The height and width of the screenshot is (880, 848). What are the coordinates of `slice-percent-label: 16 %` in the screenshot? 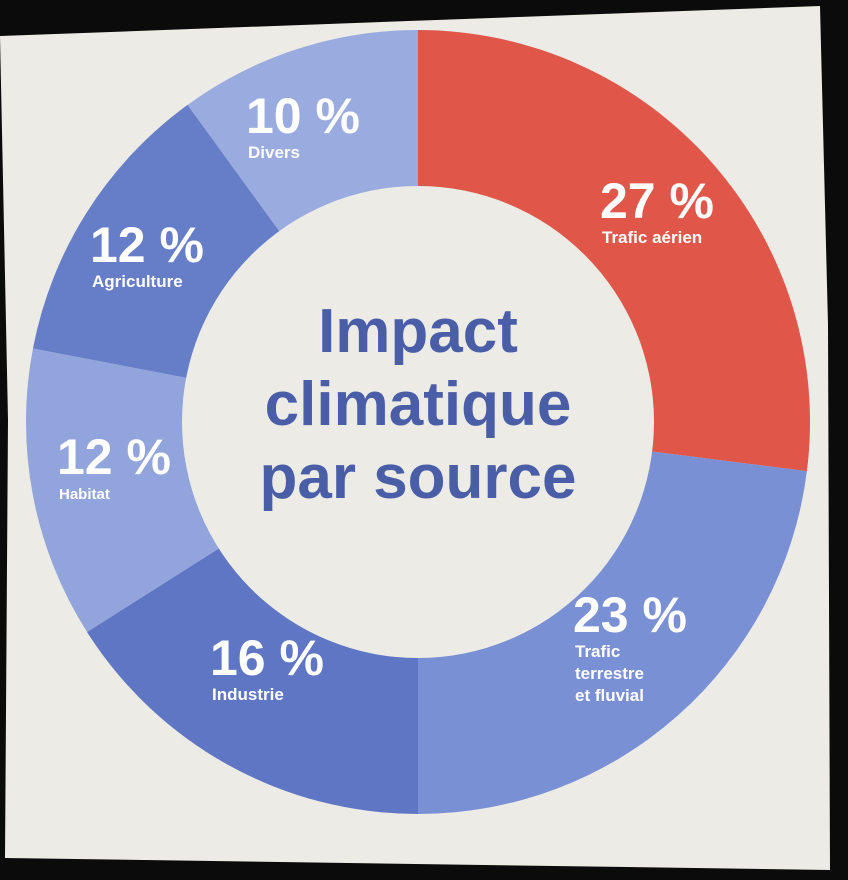 It's located at (267, 658).